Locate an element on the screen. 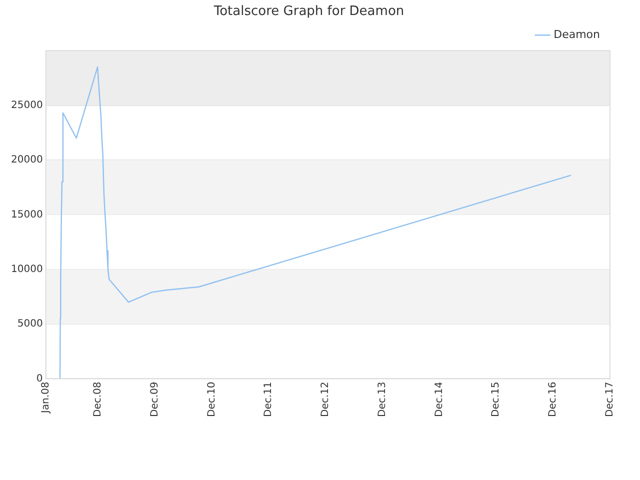 The width and height of the screenshot is (640, 480). x-tick-label: Dec.17 is located at coordinates (610, 400).